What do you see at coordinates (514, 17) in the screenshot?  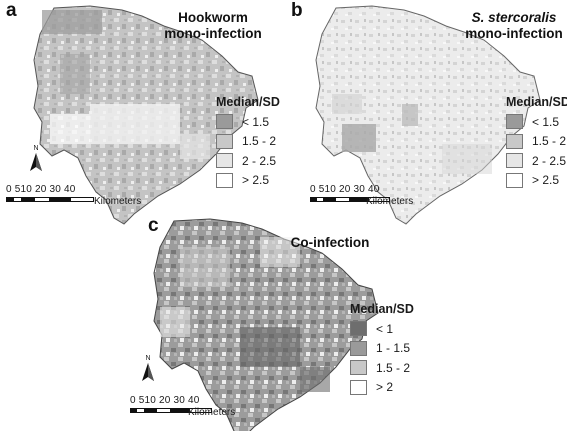 I see `title-line: S. stercoralis` at bounding box center [514, 17].